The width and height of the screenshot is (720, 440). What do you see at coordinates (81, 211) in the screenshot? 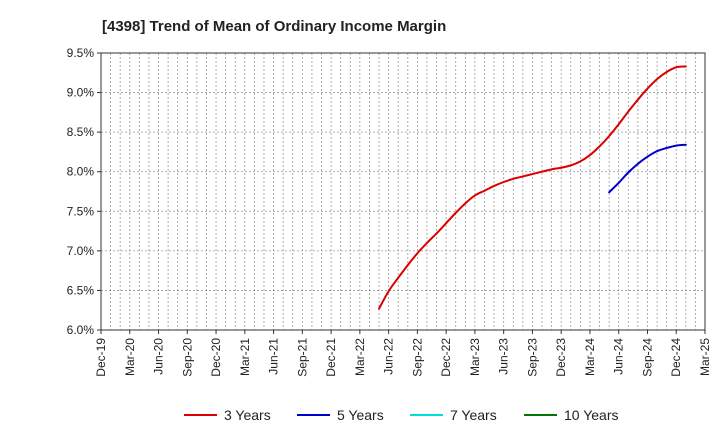
I see `y-tick-label: 7.5%` at bounding box center [81, 211].